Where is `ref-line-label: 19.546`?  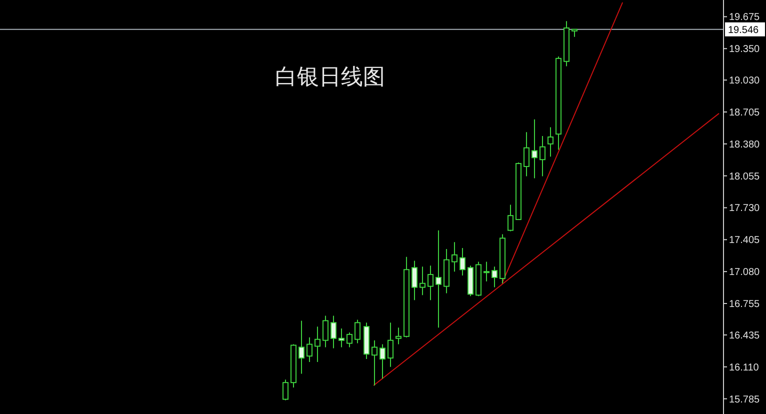 ref-line-label: 19.546 is located at coordinates (744, 30).